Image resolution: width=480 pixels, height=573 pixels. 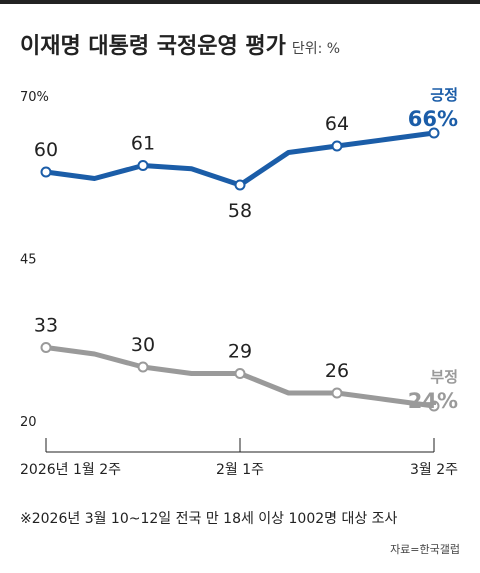 I want to click on data-label: 29, so click(x=240, y=352).